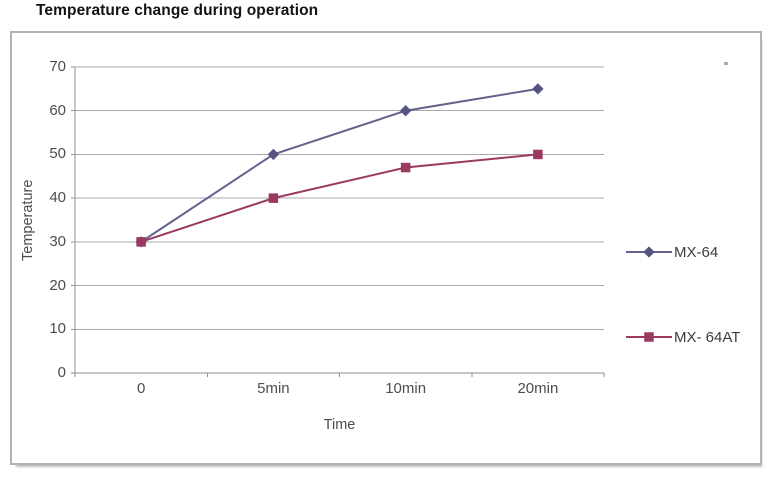  What do you see at coordinates (57, 154) in the screenshot?
I see `y-tick-label: 50` at bounding box center [57, 154].